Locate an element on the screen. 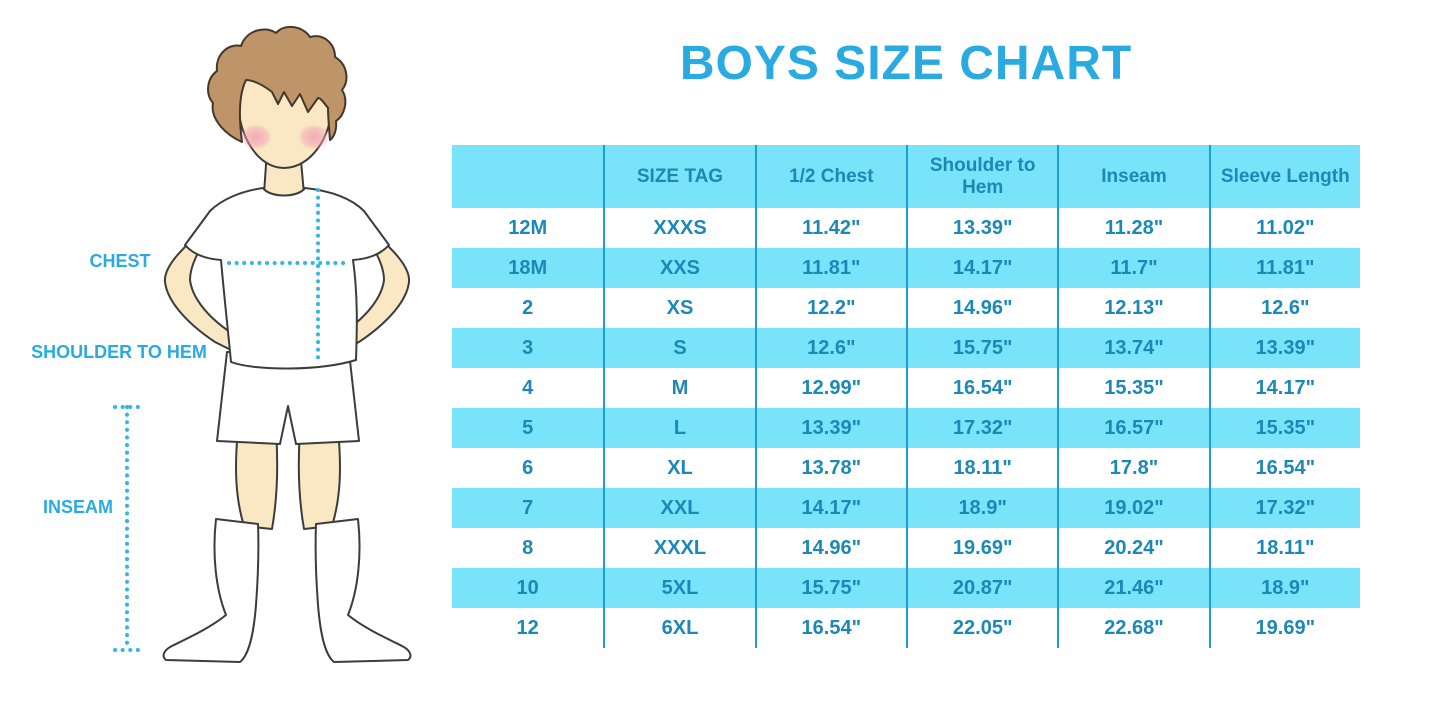 The image size is (1445, 728). table-cell: 19.02" is located at coordinates (1132, 508).